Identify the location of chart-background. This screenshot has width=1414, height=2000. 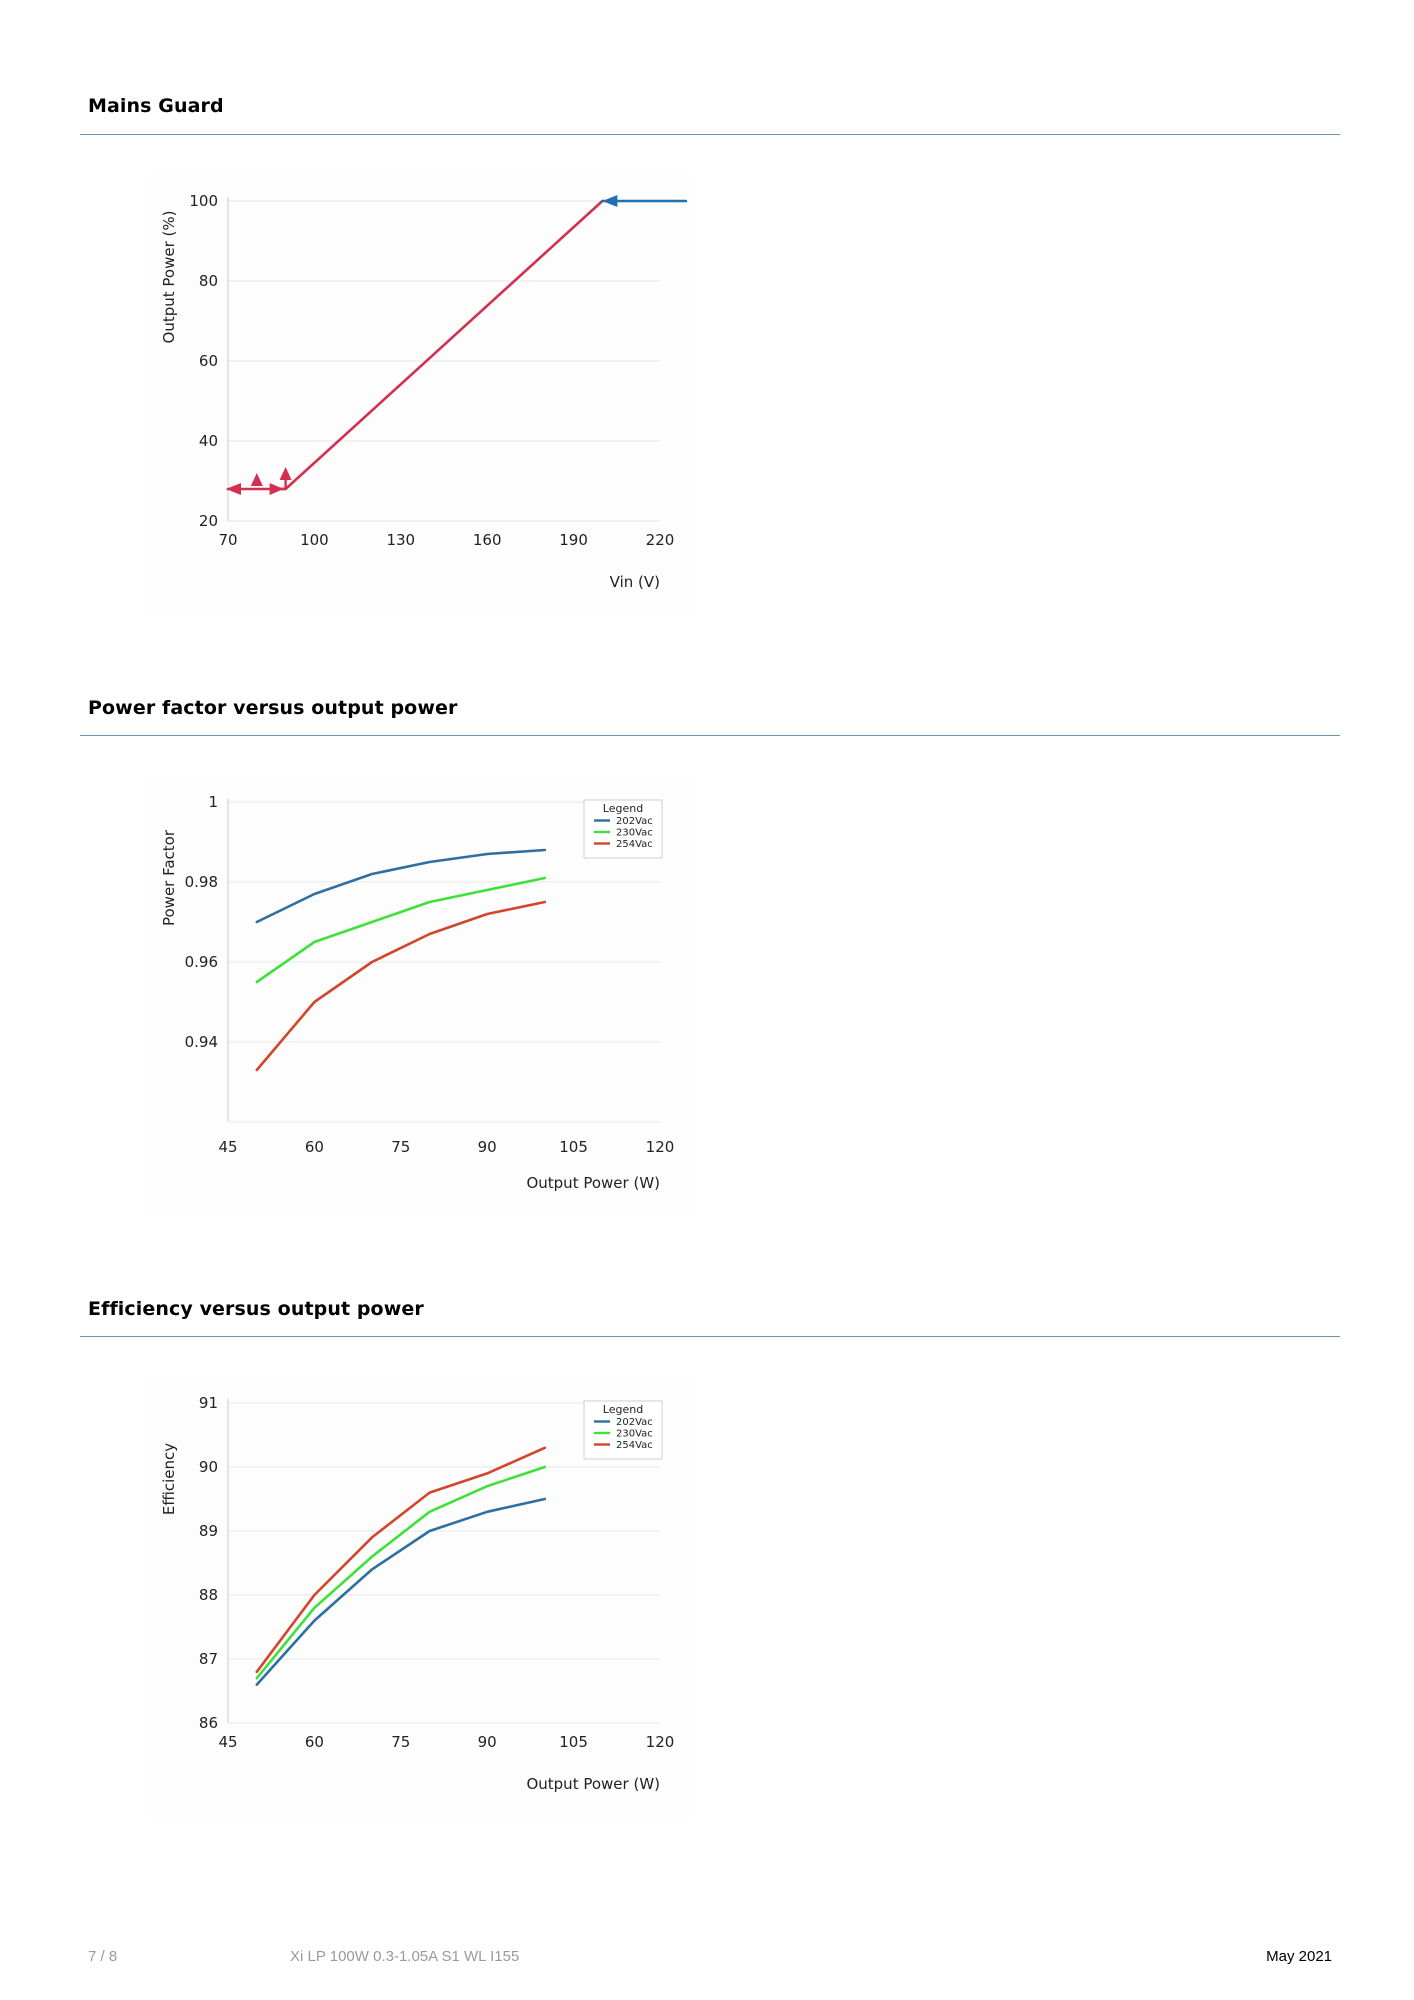
(420, 395).